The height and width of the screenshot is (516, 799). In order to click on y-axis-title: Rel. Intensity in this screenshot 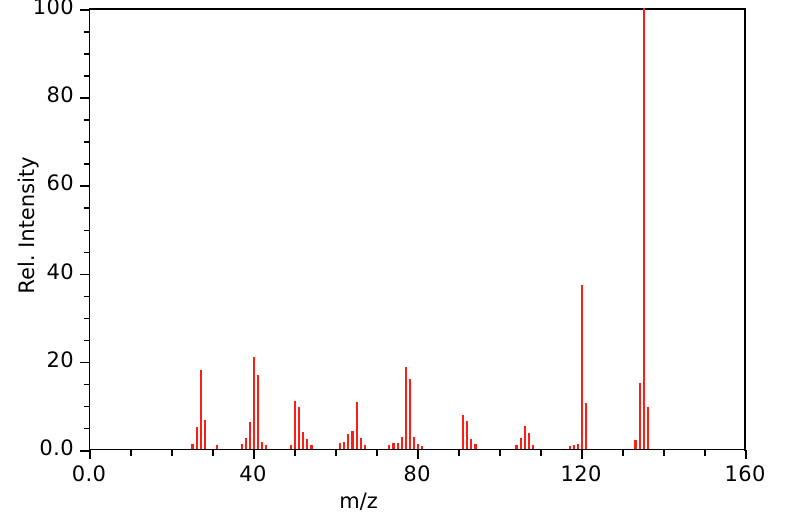, I will do `click(27, 225)`.